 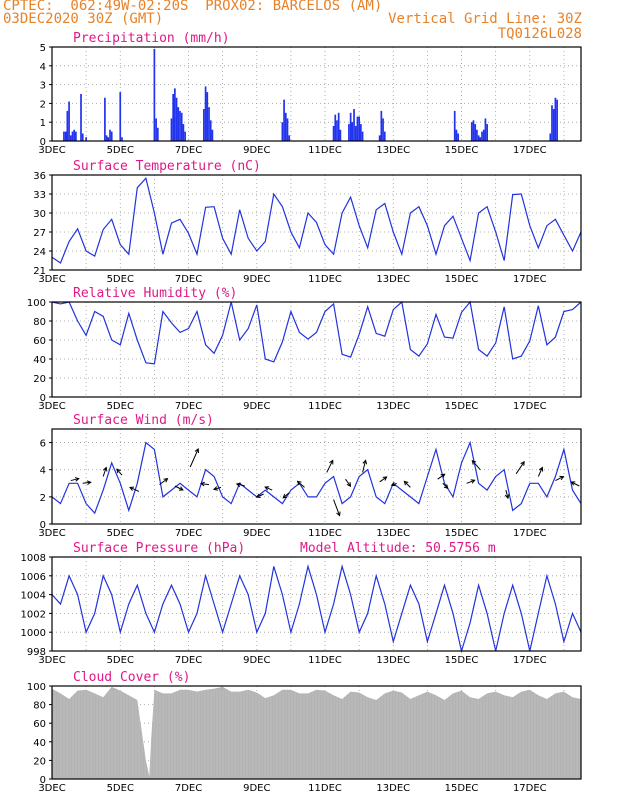 What do you see at coordinates (43, 104) in the screenshot?
I see `y-tick-label: 2` at bounding box center [43, 104].